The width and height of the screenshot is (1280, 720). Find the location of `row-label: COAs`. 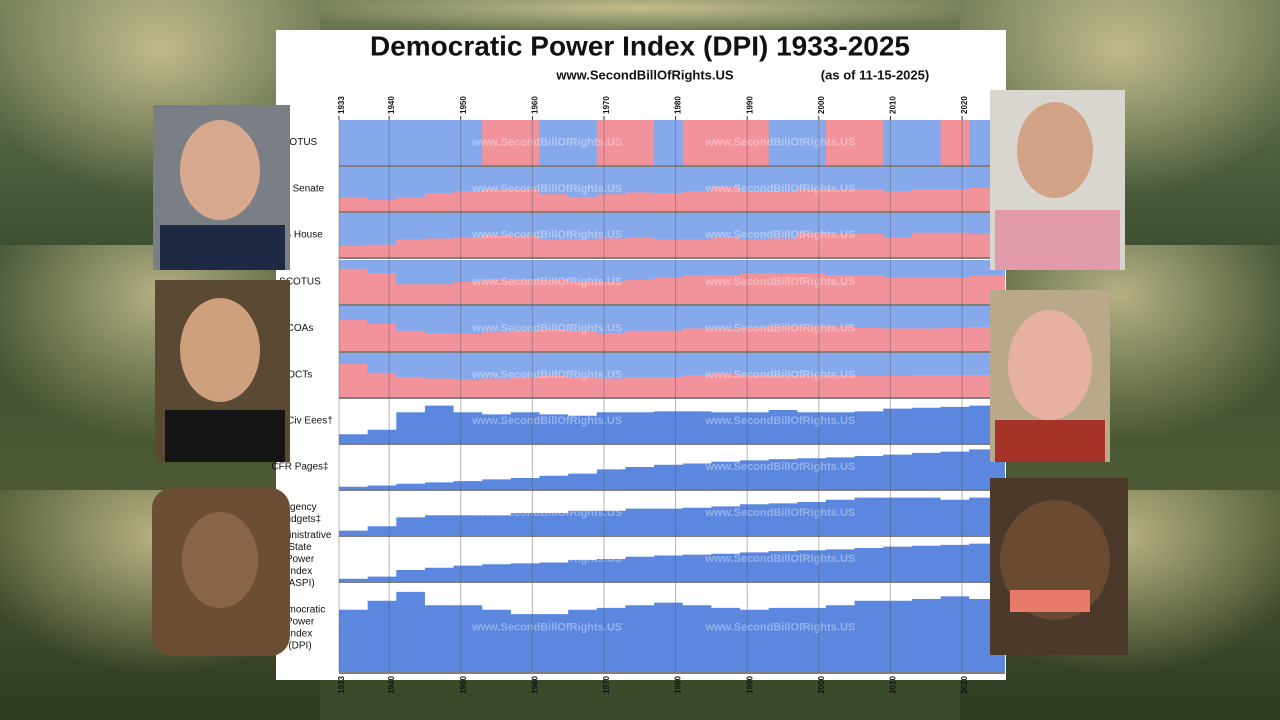

row-label: COAs is located at coordinates (300, 328).